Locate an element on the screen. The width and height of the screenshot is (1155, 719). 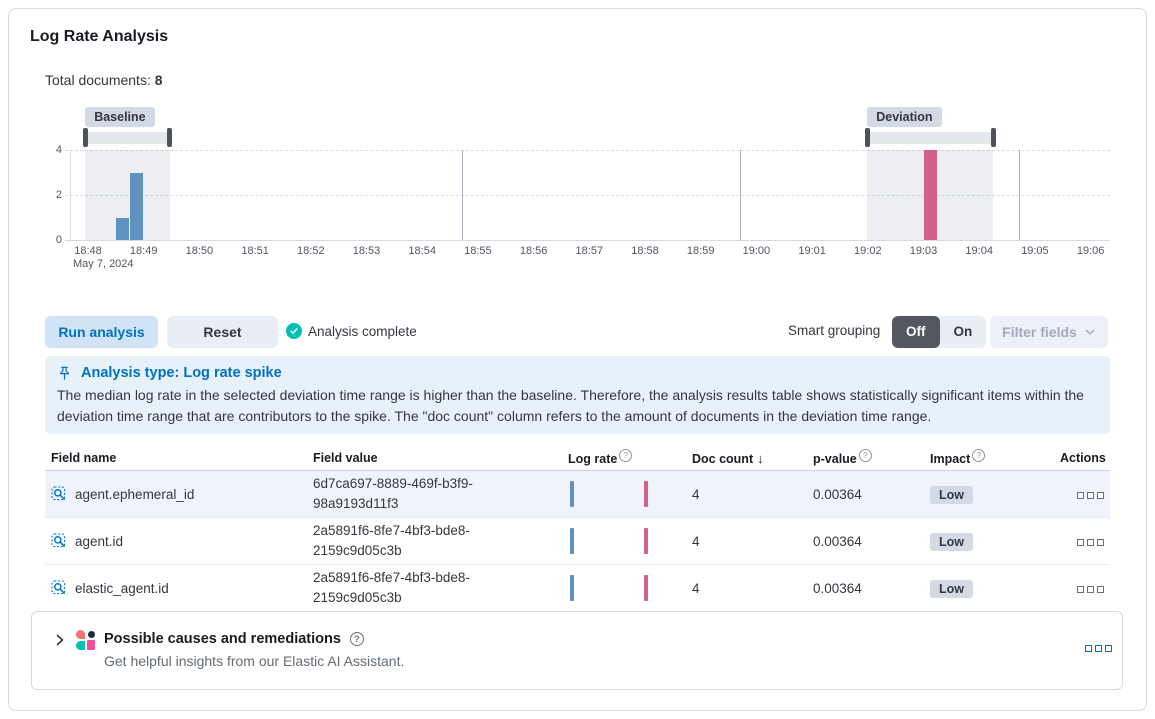
baseline-brush-handle-right is located at coordinates (170, 137).